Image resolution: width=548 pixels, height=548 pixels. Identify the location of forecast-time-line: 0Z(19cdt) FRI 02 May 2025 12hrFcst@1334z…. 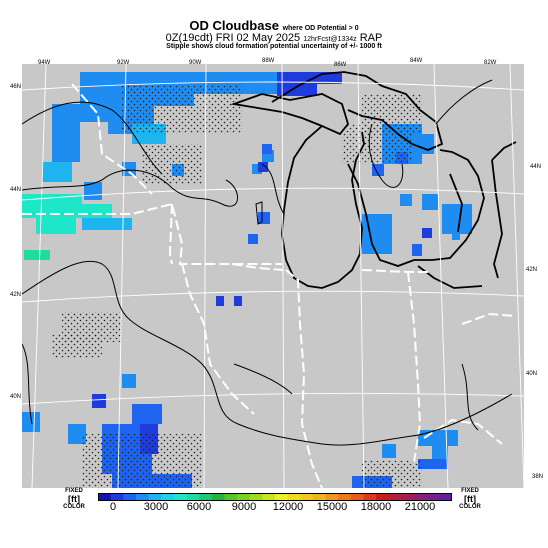
(274, 38).